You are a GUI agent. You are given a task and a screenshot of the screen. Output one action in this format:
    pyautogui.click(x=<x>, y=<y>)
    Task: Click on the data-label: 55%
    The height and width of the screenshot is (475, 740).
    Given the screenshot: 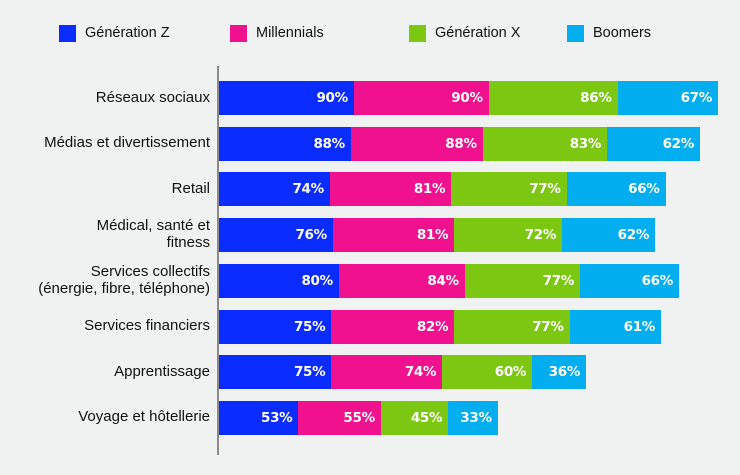 What is the action you would take?
    pyautogui.click(x=359, y=417)
    